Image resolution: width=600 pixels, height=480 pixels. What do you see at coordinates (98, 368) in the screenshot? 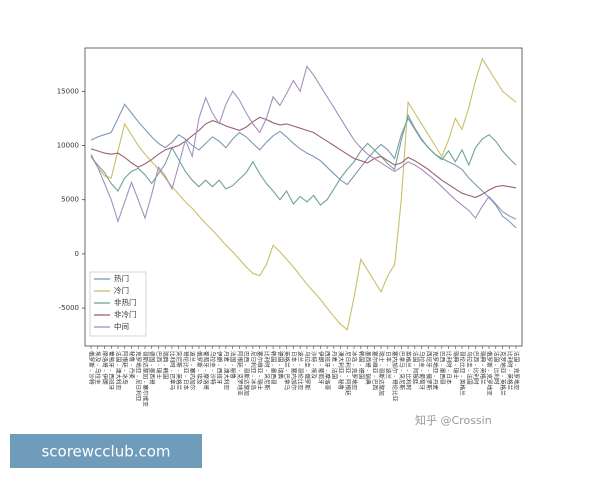
I see `x-tick-label: 埃及 - 乌拉圭` at bounding box center [98, 368].